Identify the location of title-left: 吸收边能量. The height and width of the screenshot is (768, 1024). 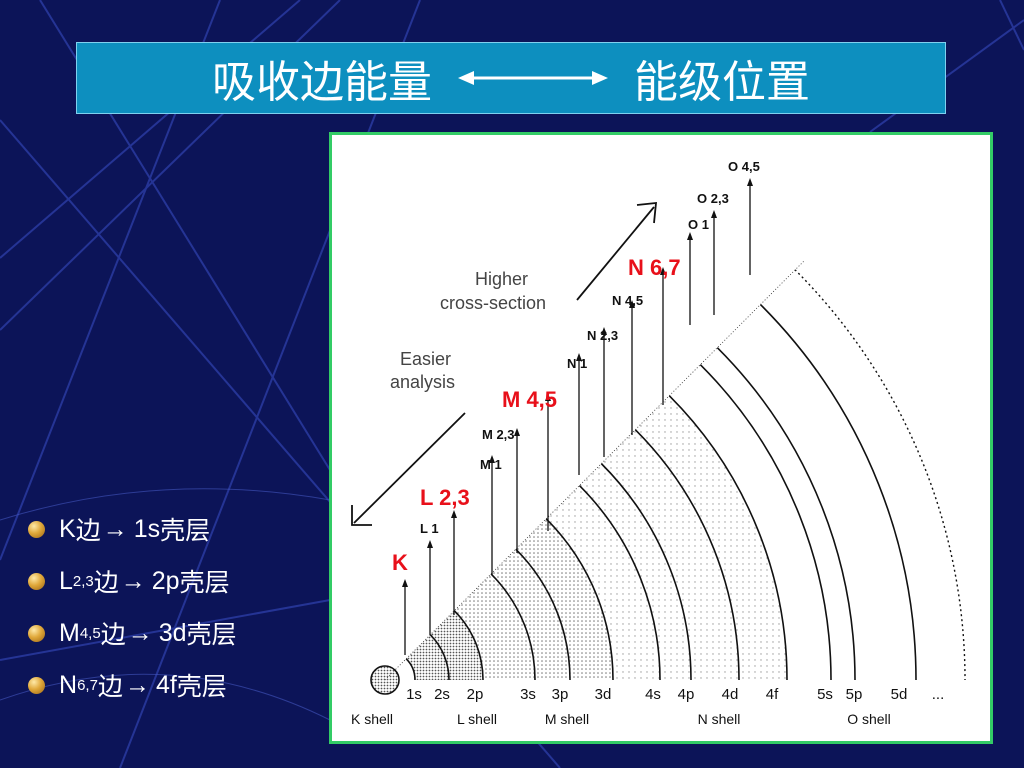
(322, 82).